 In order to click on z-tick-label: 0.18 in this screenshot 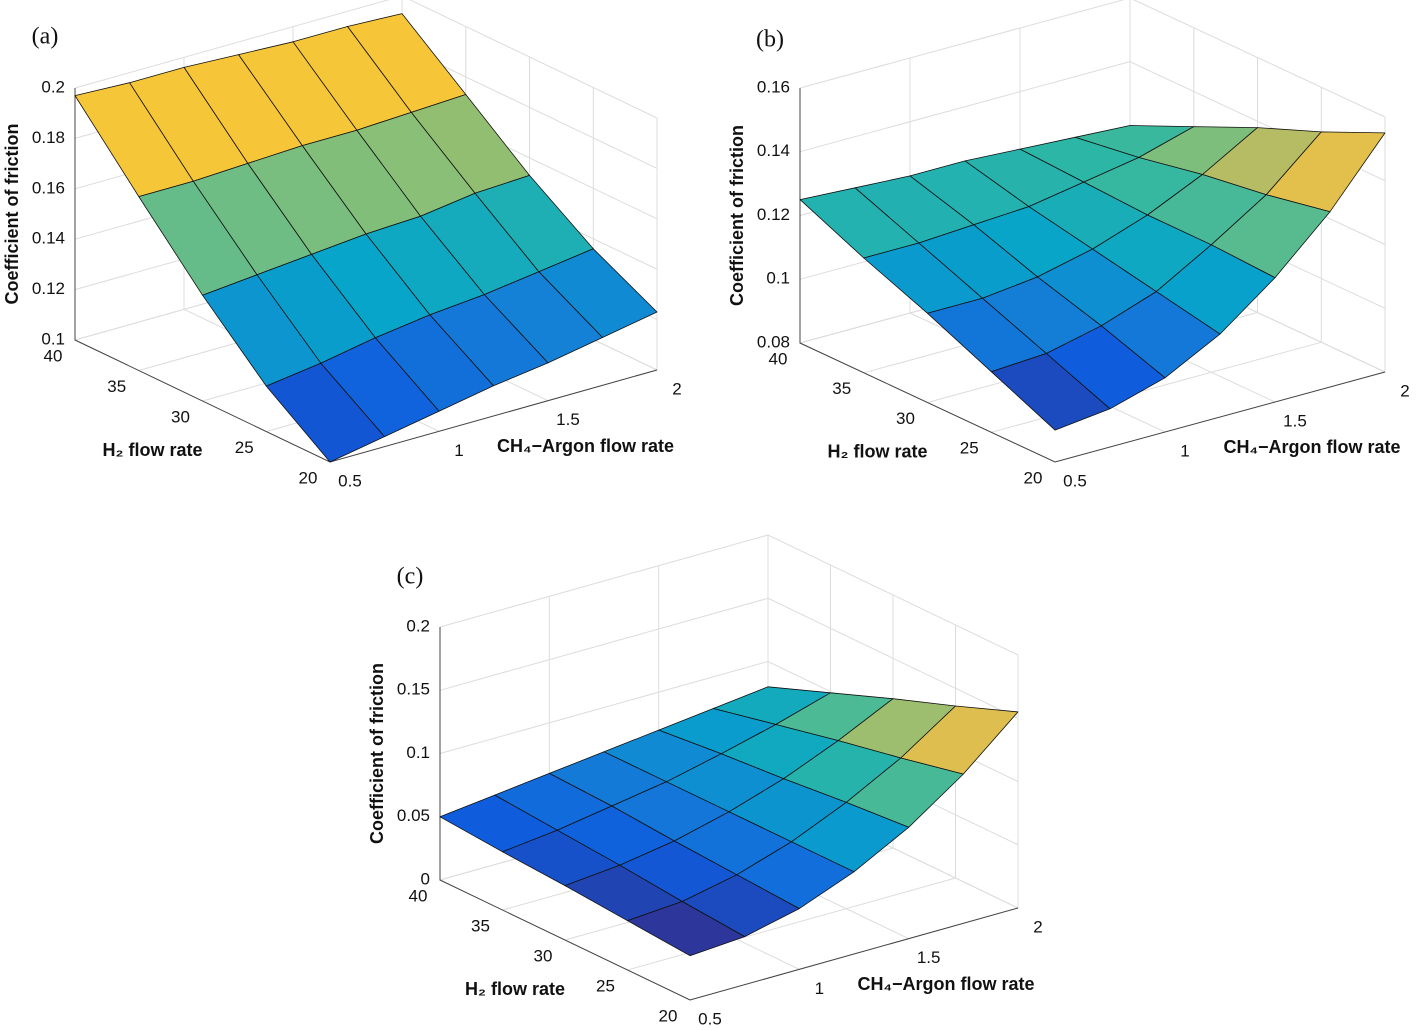, I will do `click(48, 137)`.